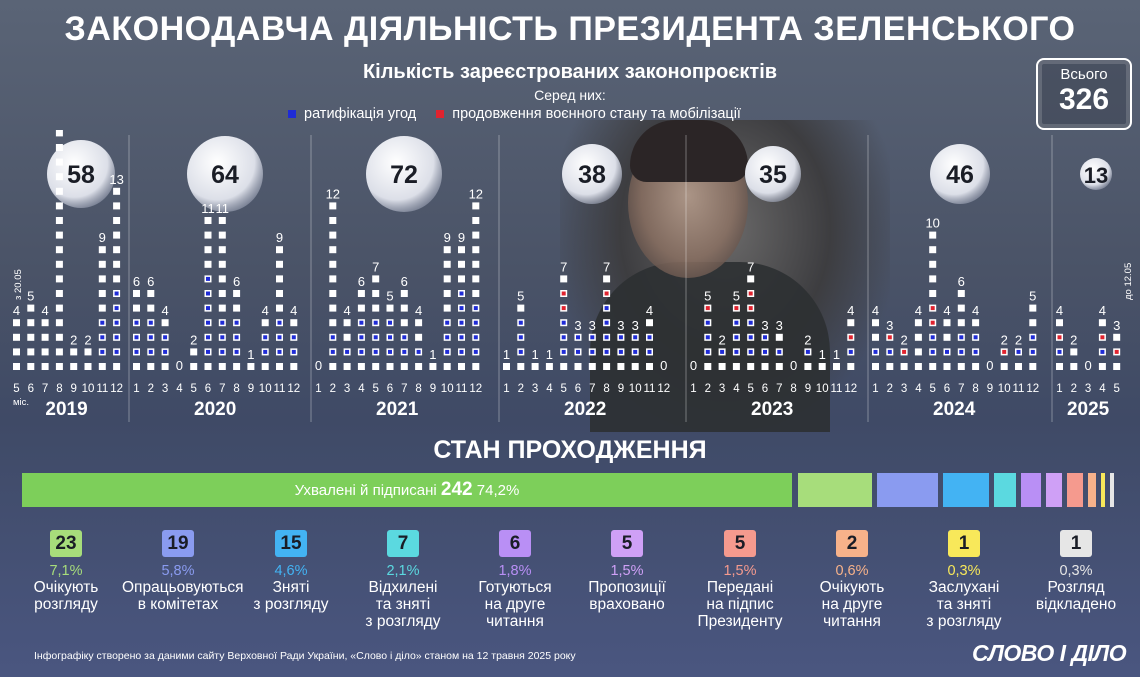 The width and height of the screenshot is (1140, 677). Describe the element at coordinates (808, 389) in the screenshot. I see `month-tick-label: 9` at that location.